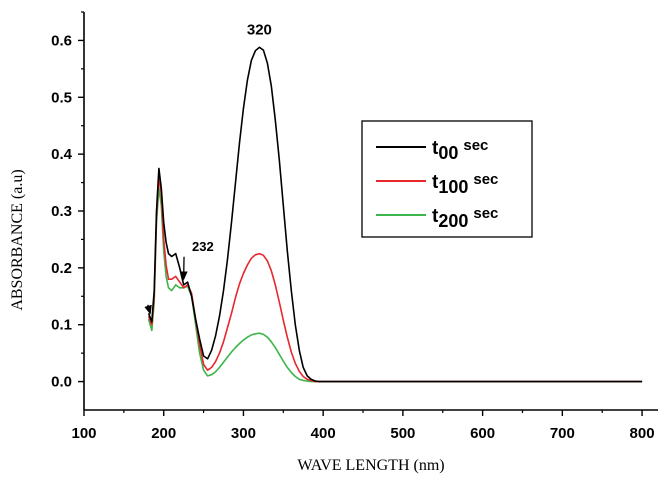 The image size is (661, 485). What do you see at coordinates (370, 465) in the screenshot?
I see `x-axis-title: WAVE LENGTH (nm)` at bounding box center [370, 465].